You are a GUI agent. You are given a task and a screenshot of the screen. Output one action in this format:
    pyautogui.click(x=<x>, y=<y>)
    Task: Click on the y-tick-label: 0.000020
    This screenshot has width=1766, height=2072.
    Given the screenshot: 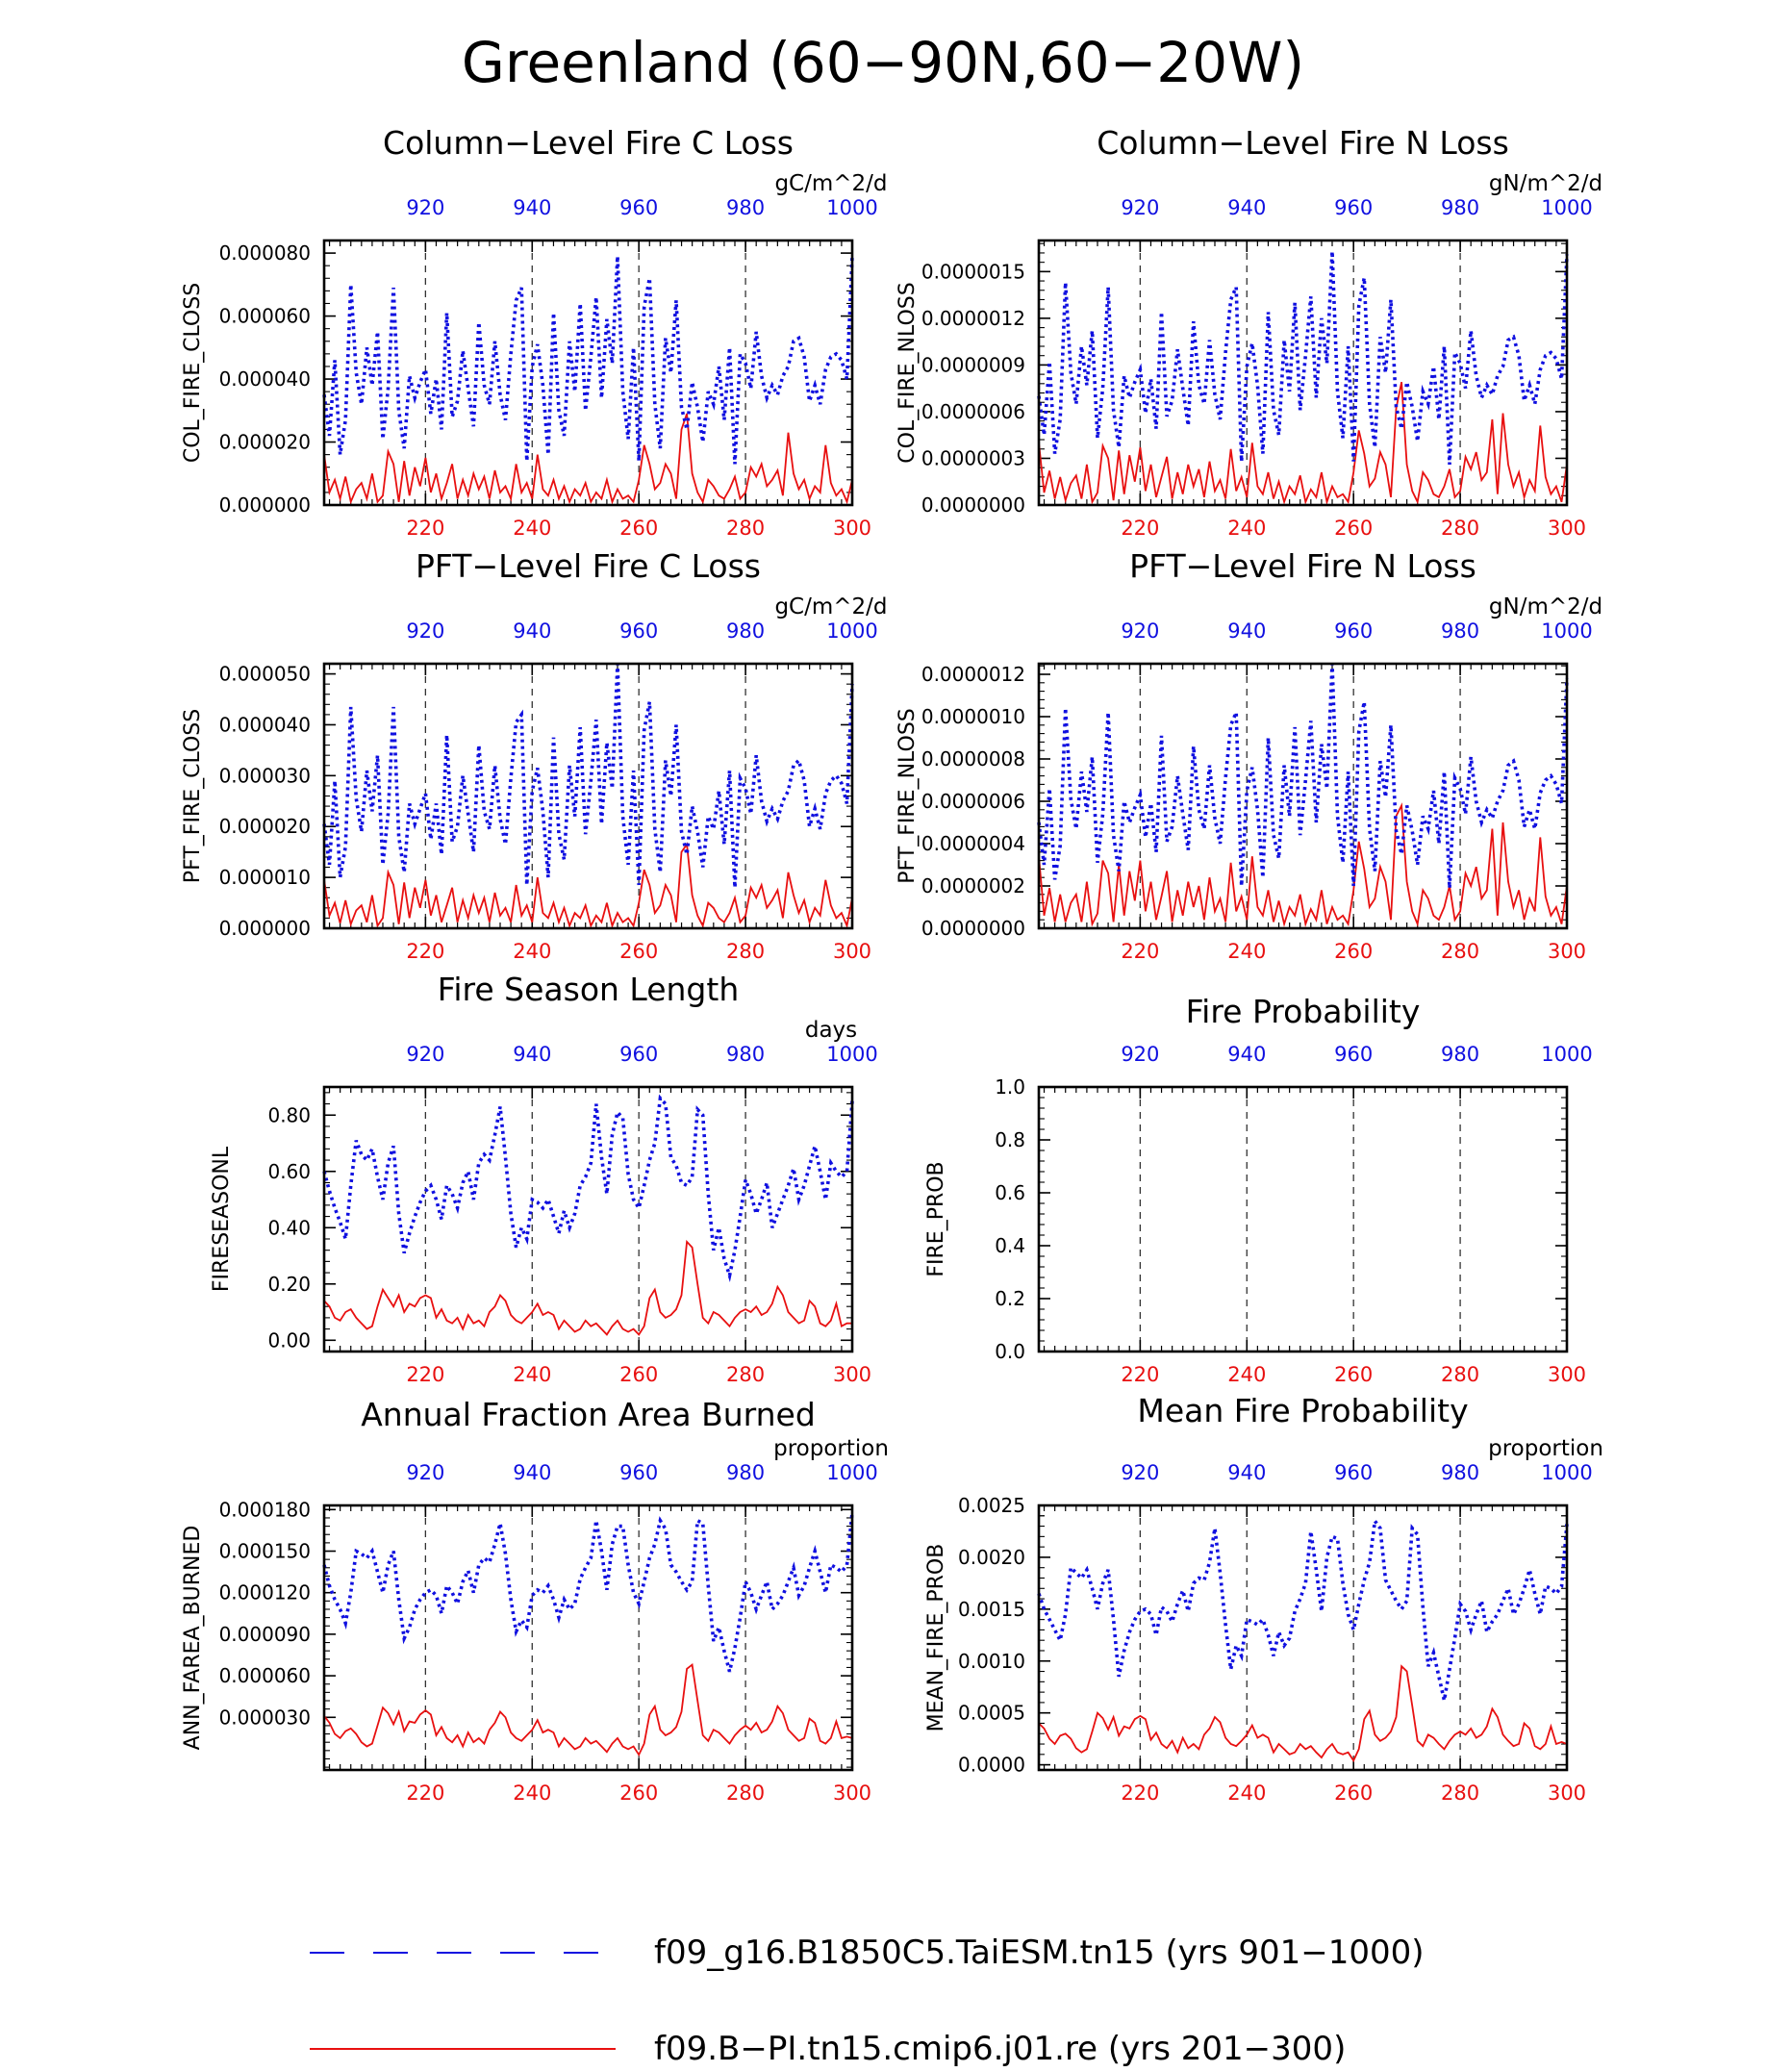 What is the action you would take?
    pyautogui.click(x=265, y=442)
    